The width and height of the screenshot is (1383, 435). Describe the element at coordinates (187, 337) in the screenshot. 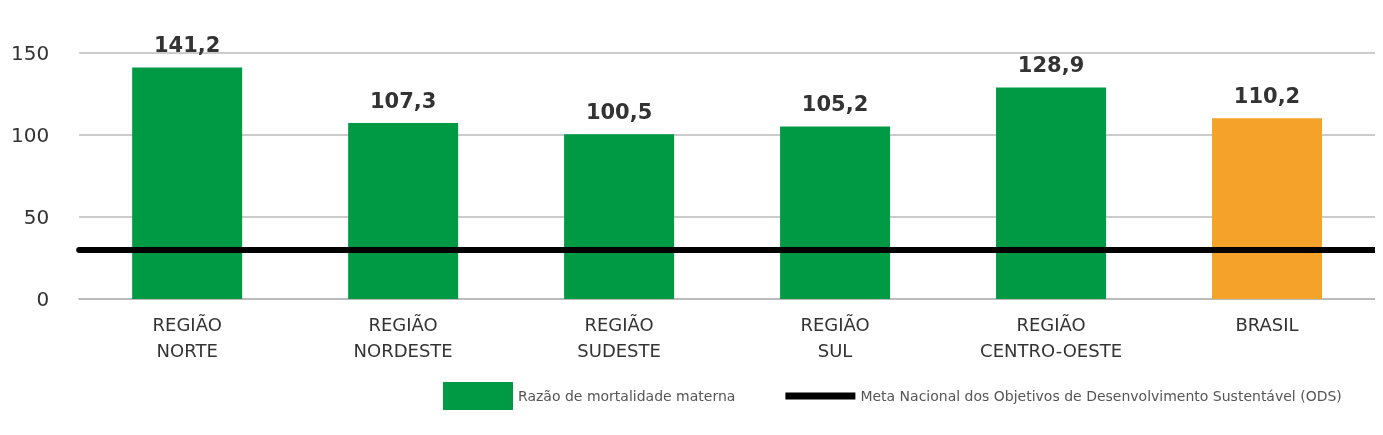

I see `x-tick-label: REGIÃO NORTE` at that location.